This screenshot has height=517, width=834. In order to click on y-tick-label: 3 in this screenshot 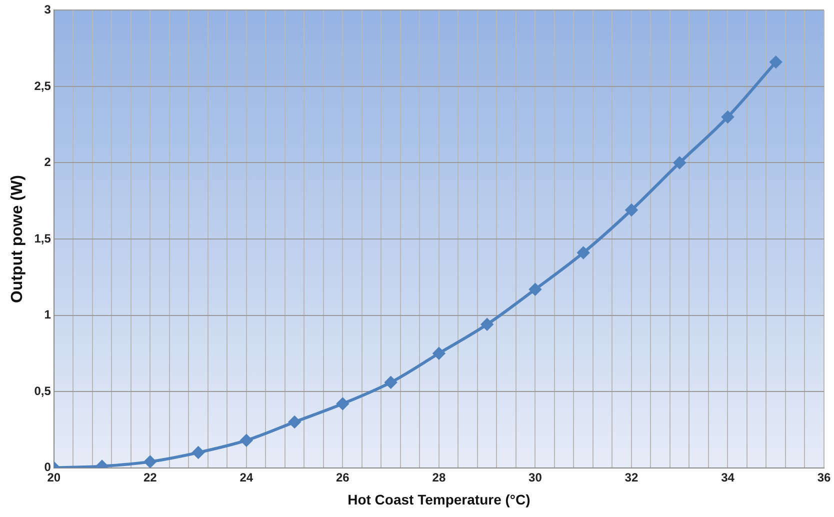, I will do `click(48, 9)`.